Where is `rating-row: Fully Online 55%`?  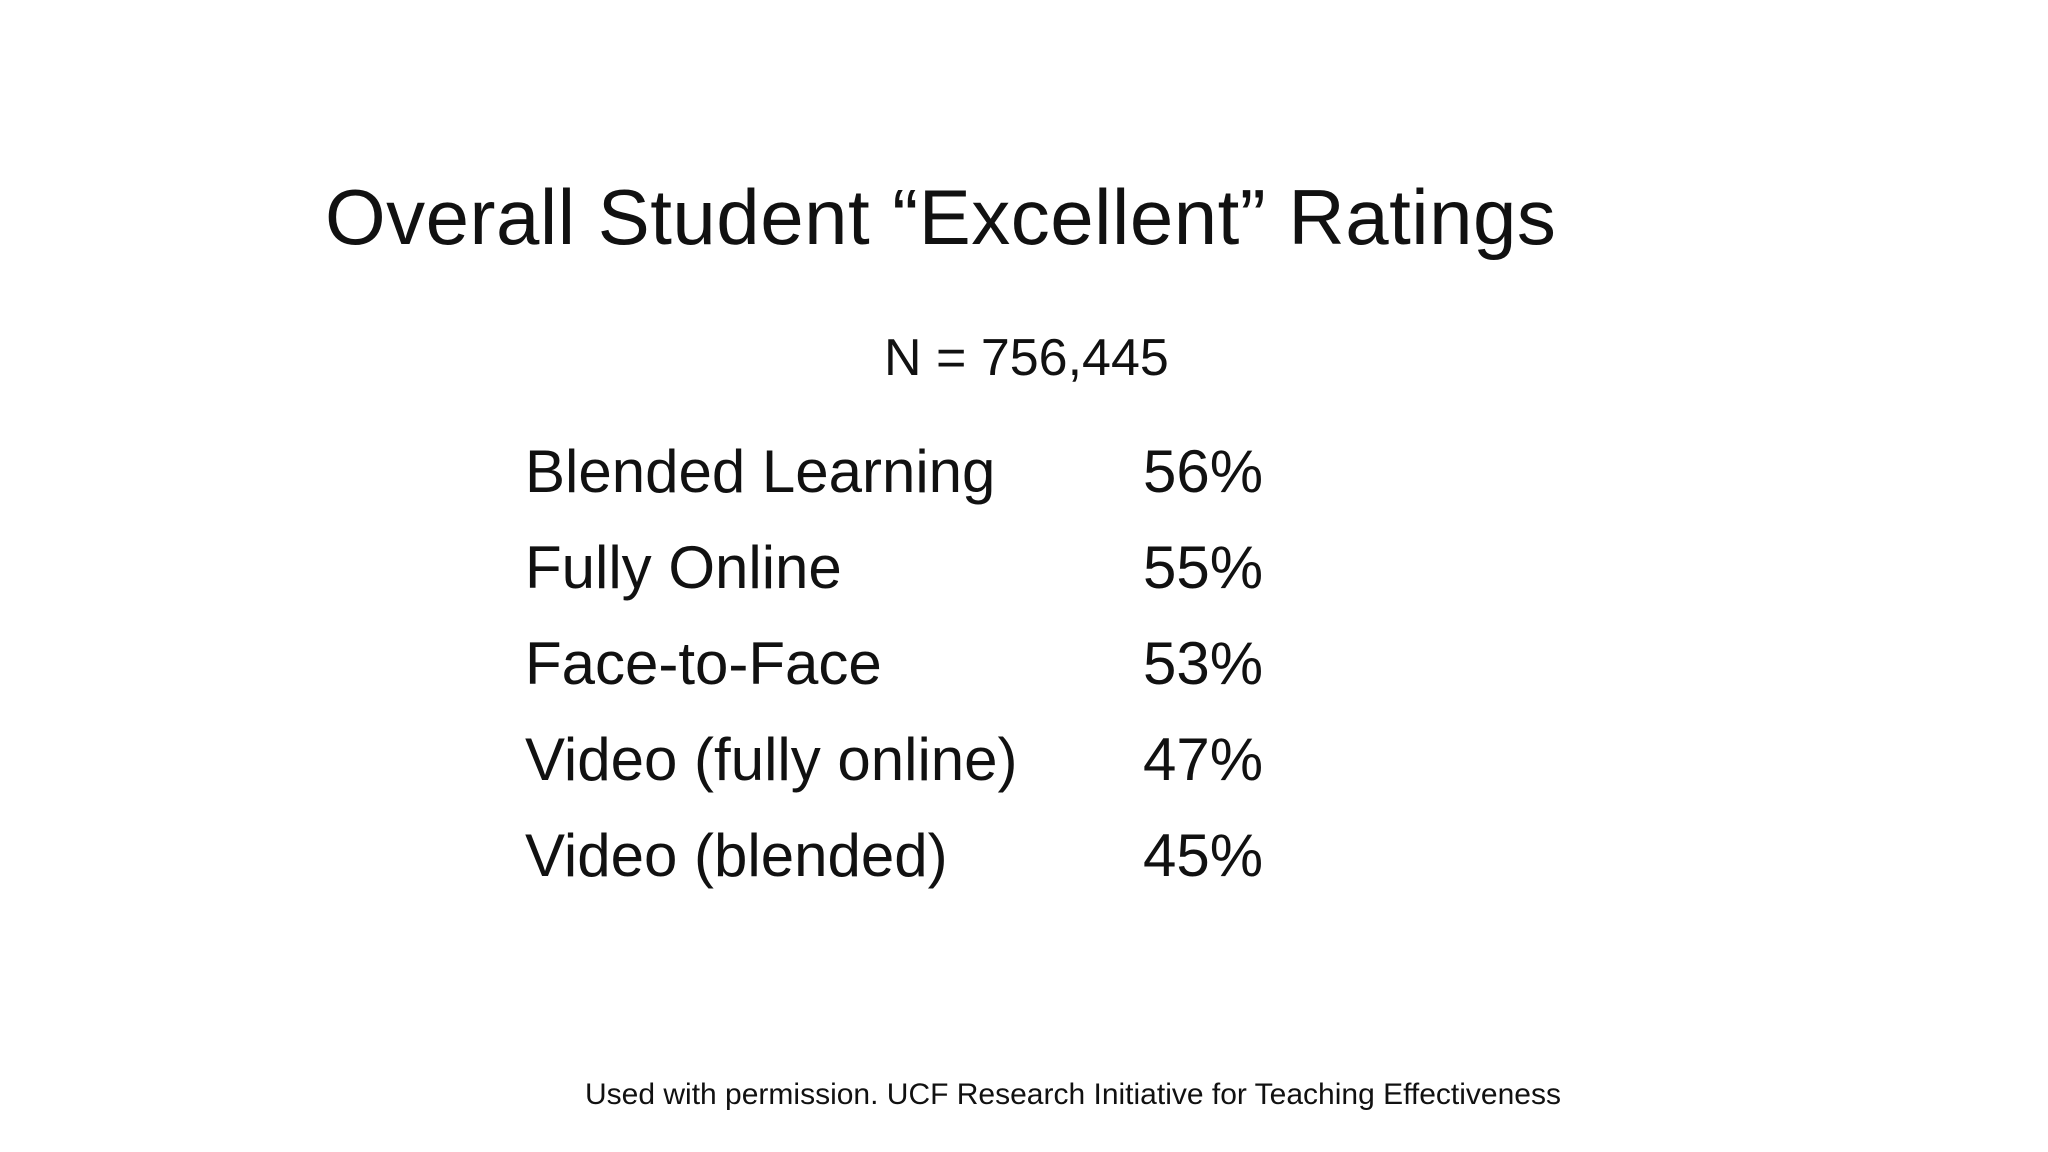
rating-row: Fully Online 55% is located at coordinates (975, 580).